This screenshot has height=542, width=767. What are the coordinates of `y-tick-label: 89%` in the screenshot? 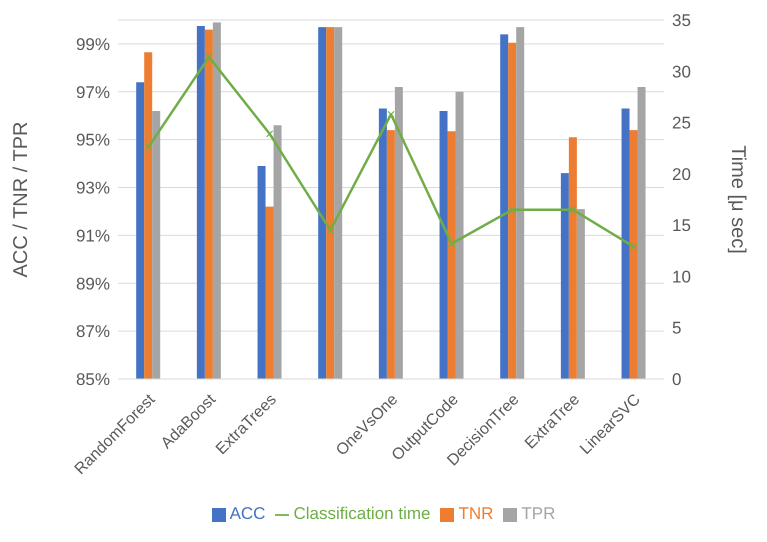 It's located at (93, 284).